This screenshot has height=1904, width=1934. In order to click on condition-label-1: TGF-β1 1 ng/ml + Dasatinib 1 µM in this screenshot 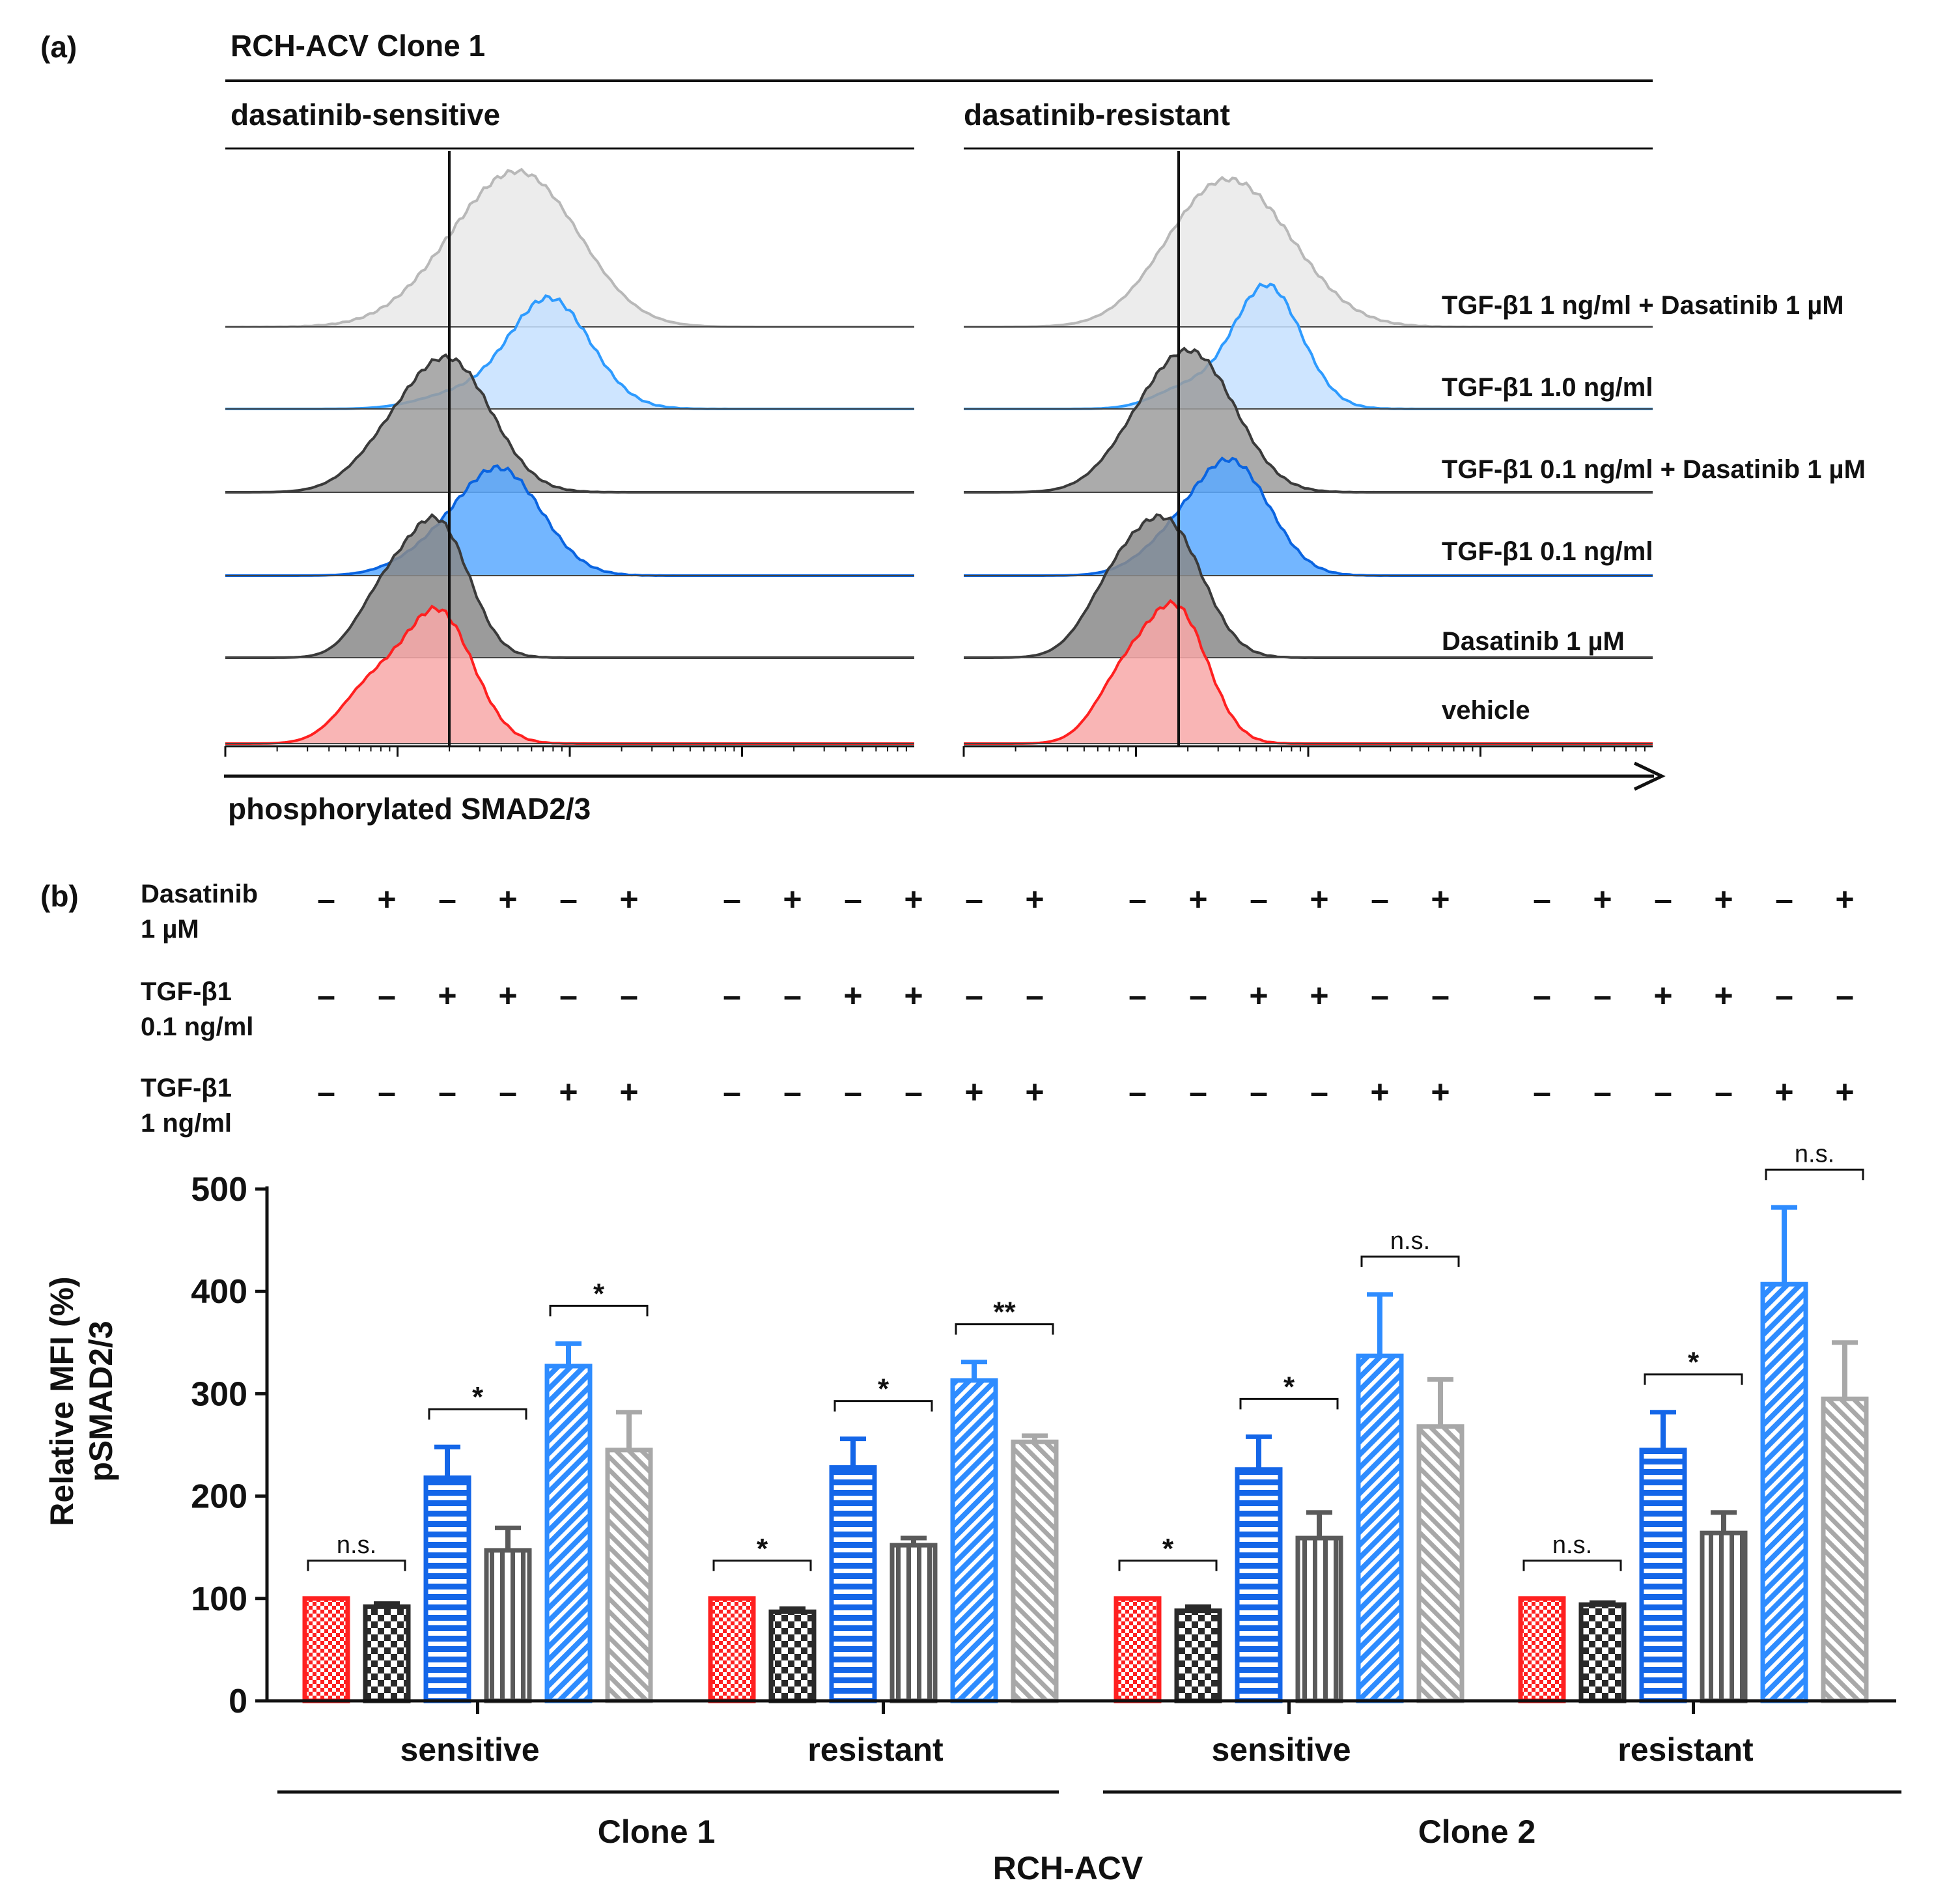, I will do `click(1643, 306)`.